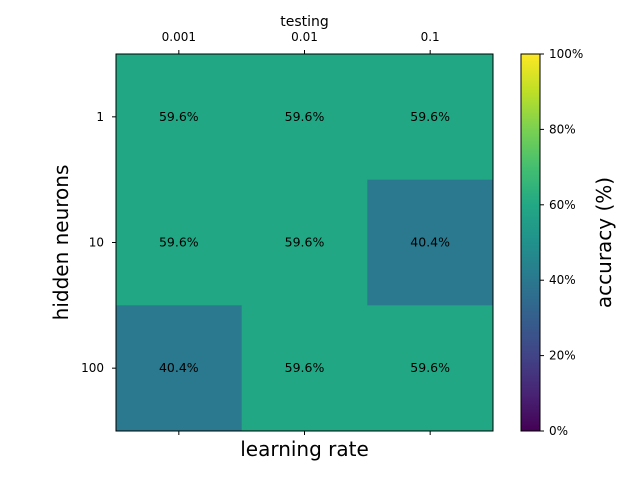  Describe the element at coordinates (562, 356) in the screenshot. I see `colorbar-tick-label: 20%` at that location.